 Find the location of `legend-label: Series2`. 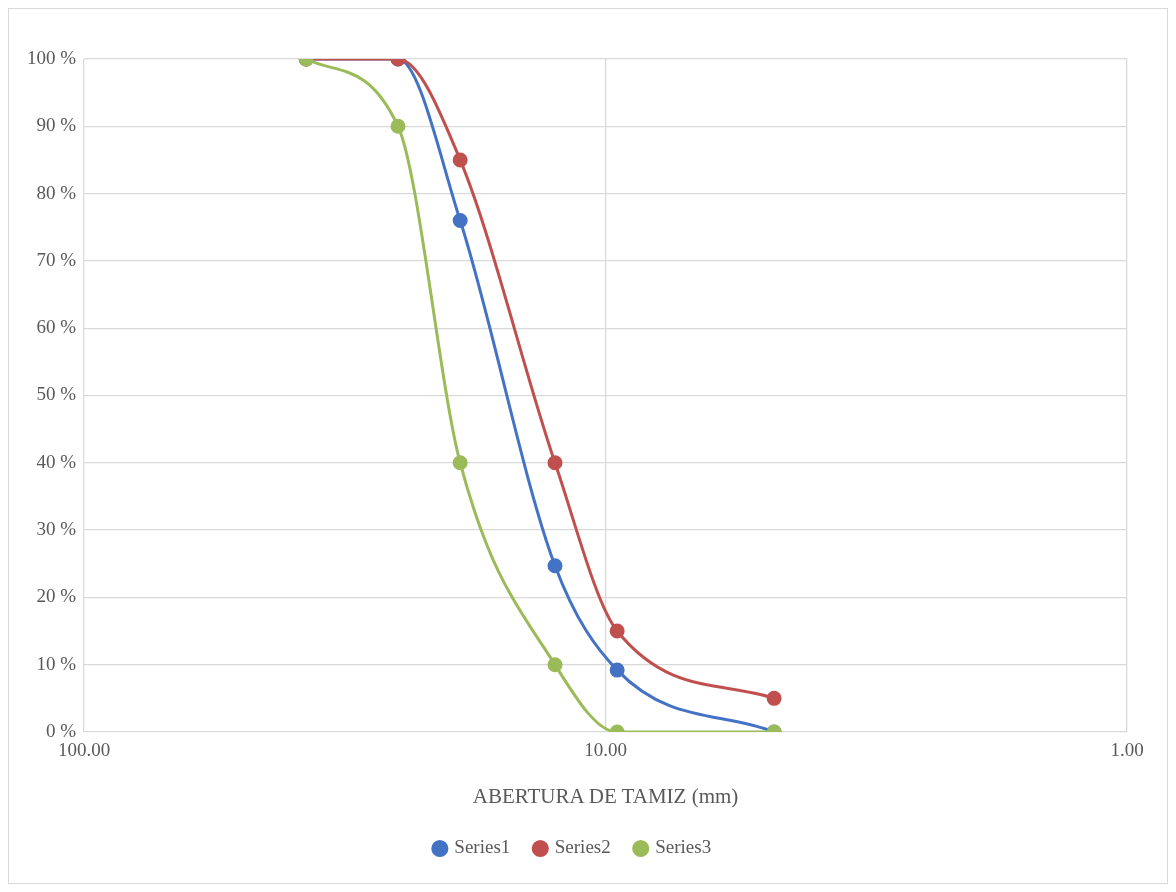

legend-label: Series2 is located at coordinates (582, 847).